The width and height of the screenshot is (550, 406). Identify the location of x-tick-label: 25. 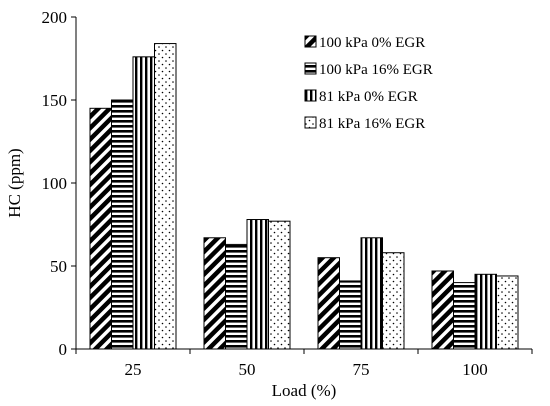
(133, 369).